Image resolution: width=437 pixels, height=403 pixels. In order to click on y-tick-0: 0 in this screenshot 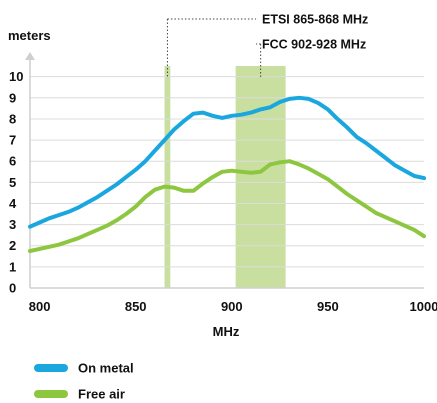, I will do `click(12, 288)`.